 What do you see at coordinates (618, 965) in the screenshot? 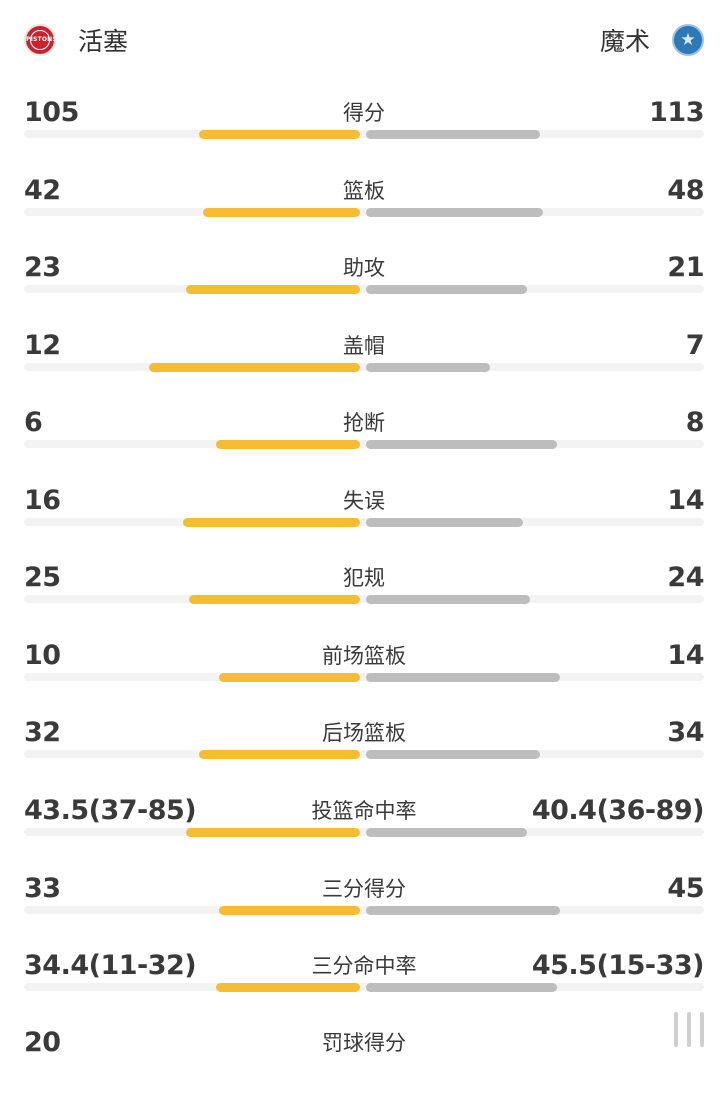
I see `away-stat-value: 45.5(15-33)` at bounding box center [618, 965].